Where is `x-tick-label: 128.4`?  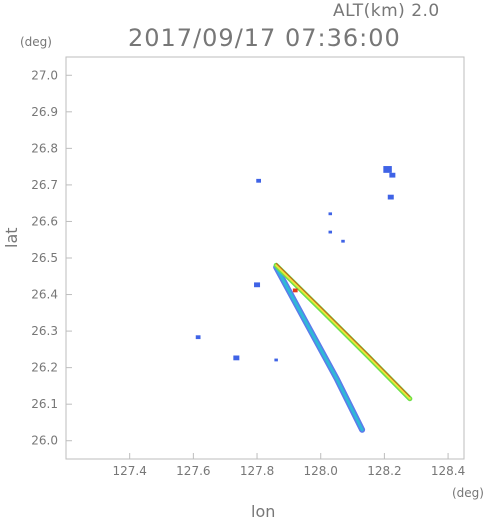 x-tick-label: 128.4 is located at coordinates (448, 471).